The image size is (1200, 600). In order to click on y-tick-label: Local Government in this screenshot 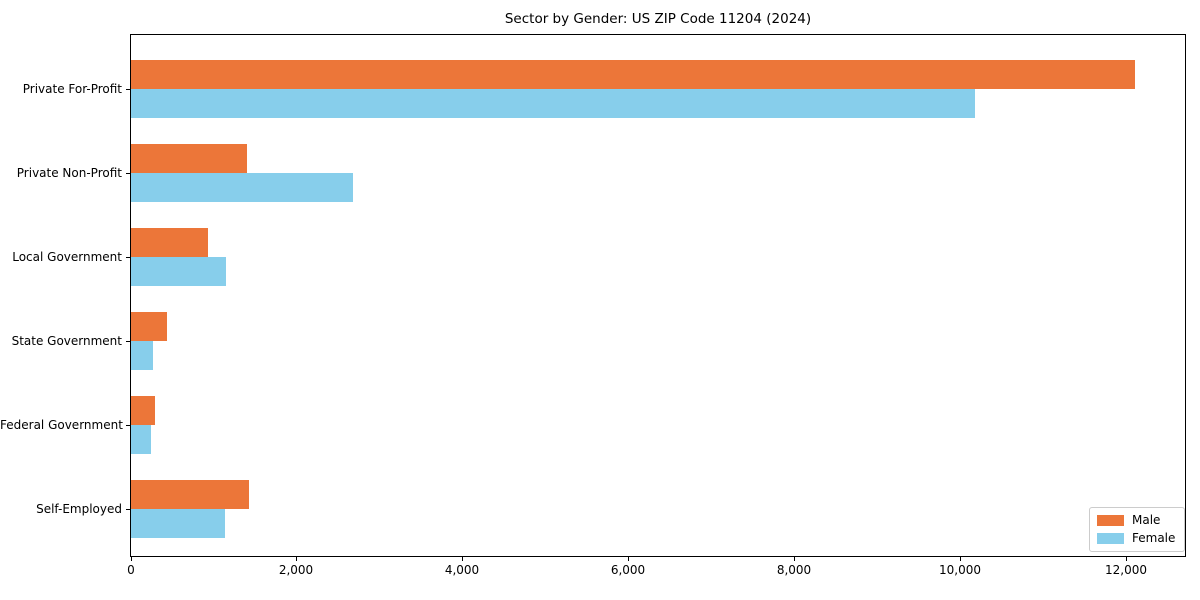, I will do `click(67, 256)`.